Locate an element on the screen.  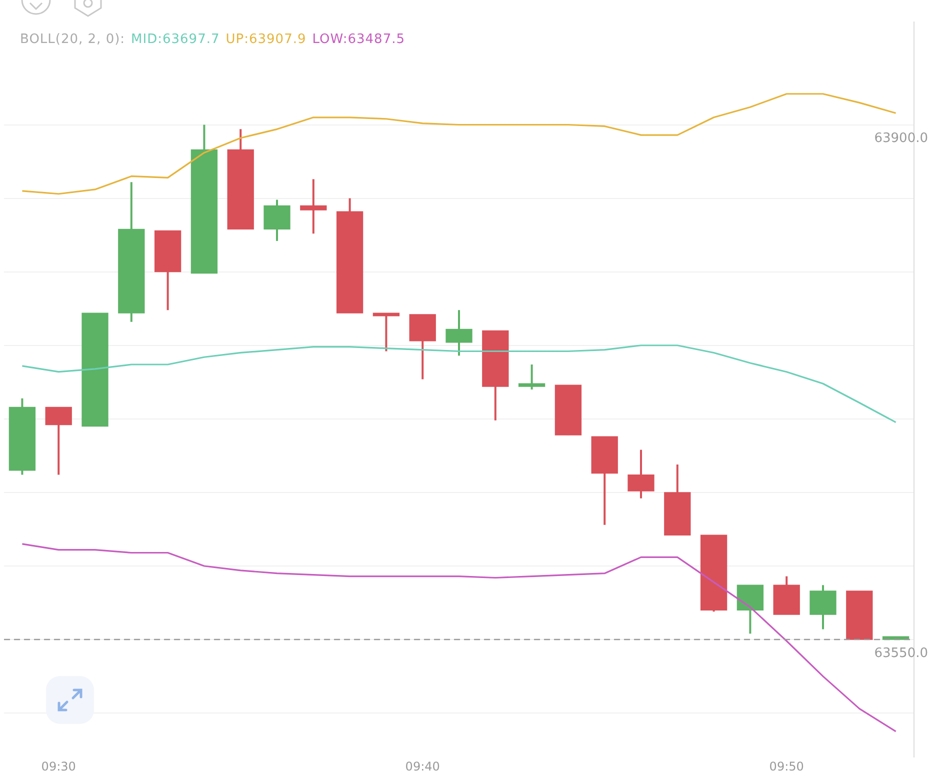
text: BOLL(20, 2, 0): is located at coordinates (73, 39).